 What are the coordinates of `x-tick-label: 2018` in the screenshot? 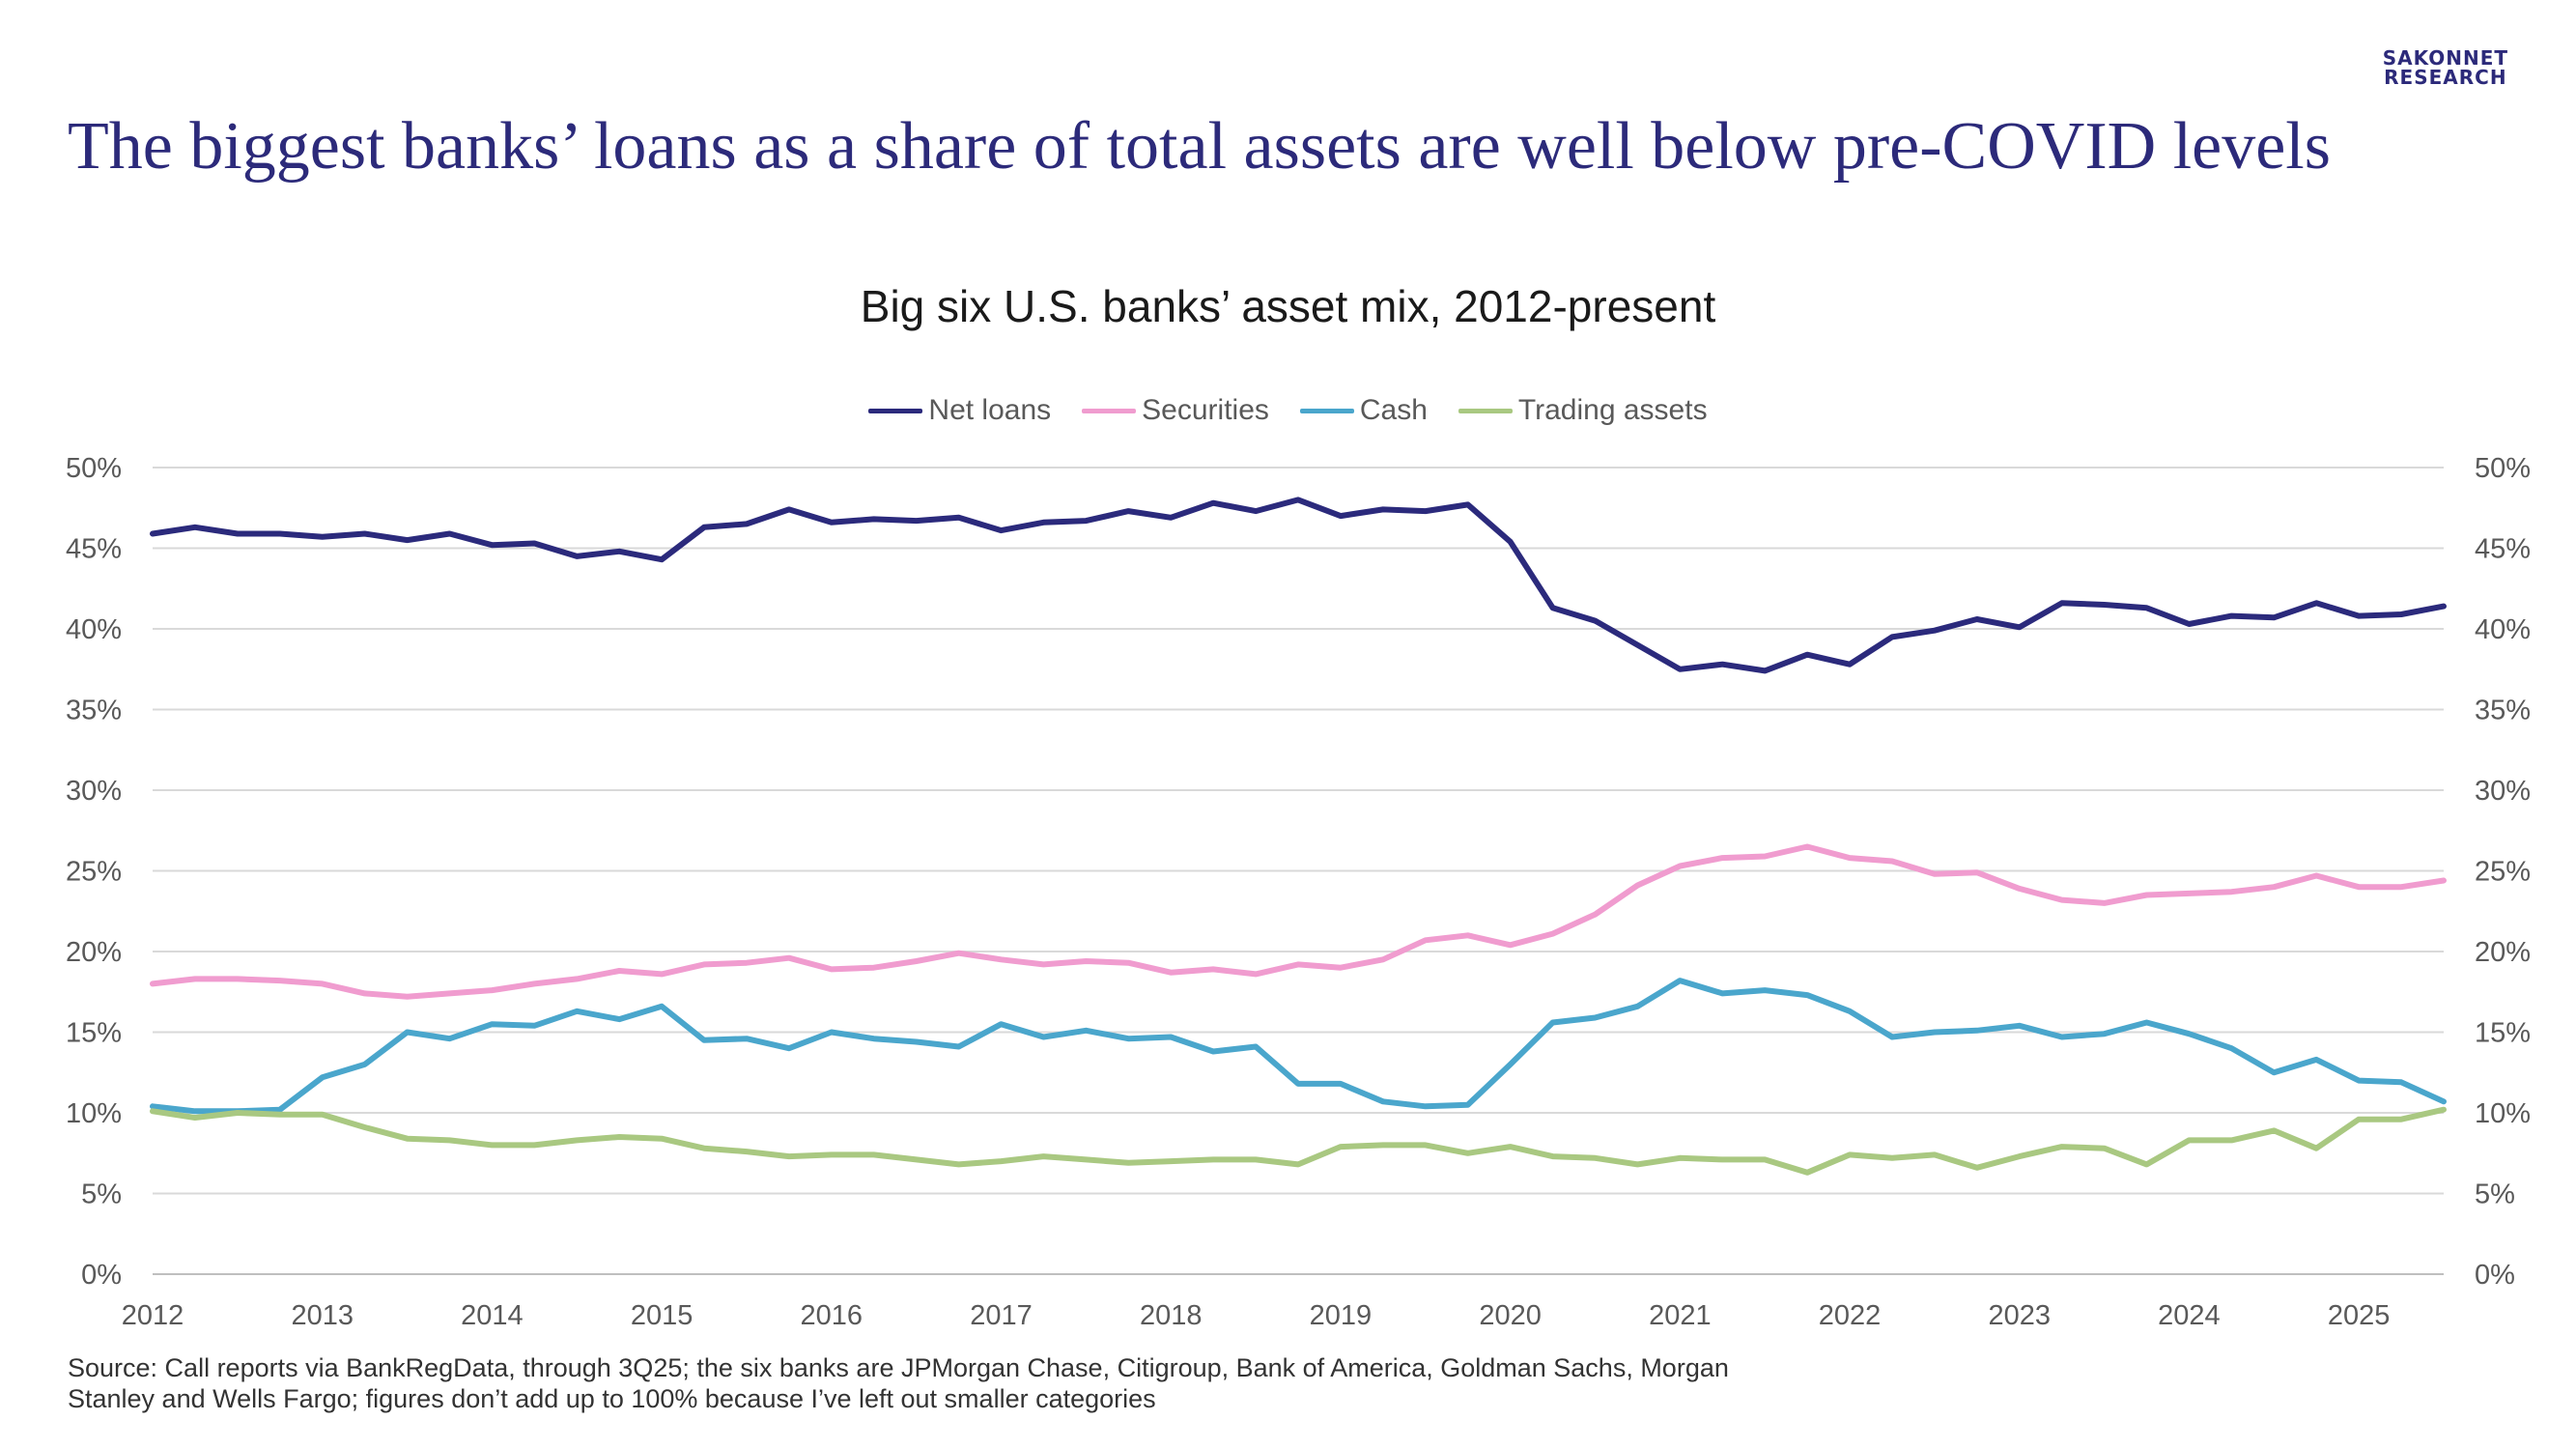 It's located at (1171, 1315).